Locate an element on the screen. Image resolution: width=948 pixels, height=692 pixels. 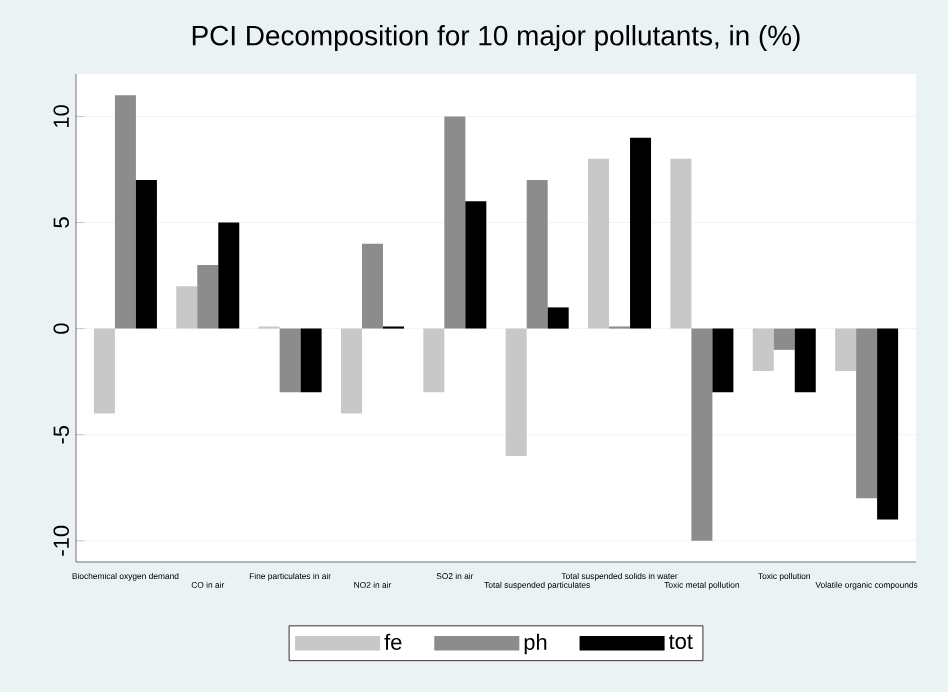
y-tick-label: 0 is located at coordinates (61, 328).